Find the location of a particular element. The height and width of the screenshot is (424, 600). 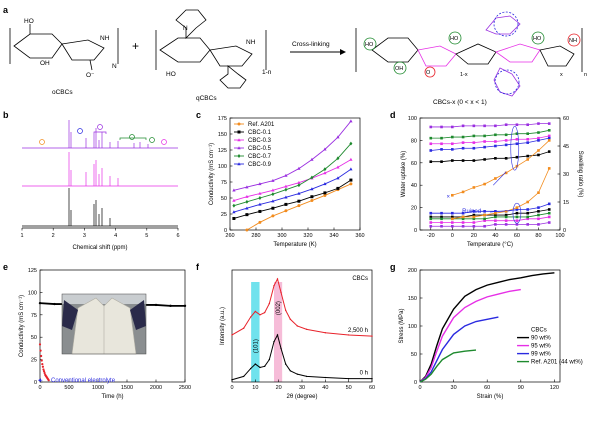

plus-sign: + is located at coordinates (135, 46).